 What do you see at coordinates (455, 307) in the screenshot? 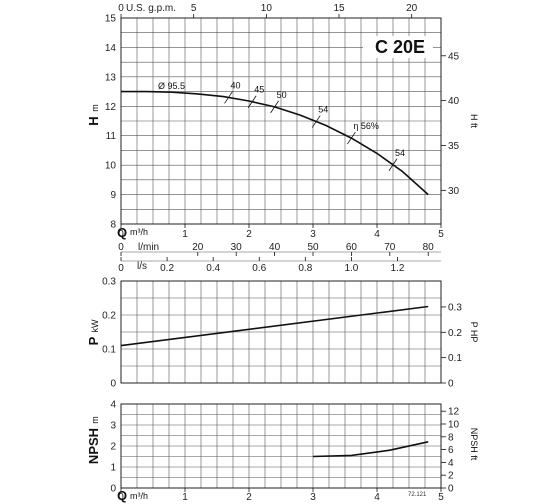
I see `power-hp-tick-label: 0.3` at bounding box center [455, 307].